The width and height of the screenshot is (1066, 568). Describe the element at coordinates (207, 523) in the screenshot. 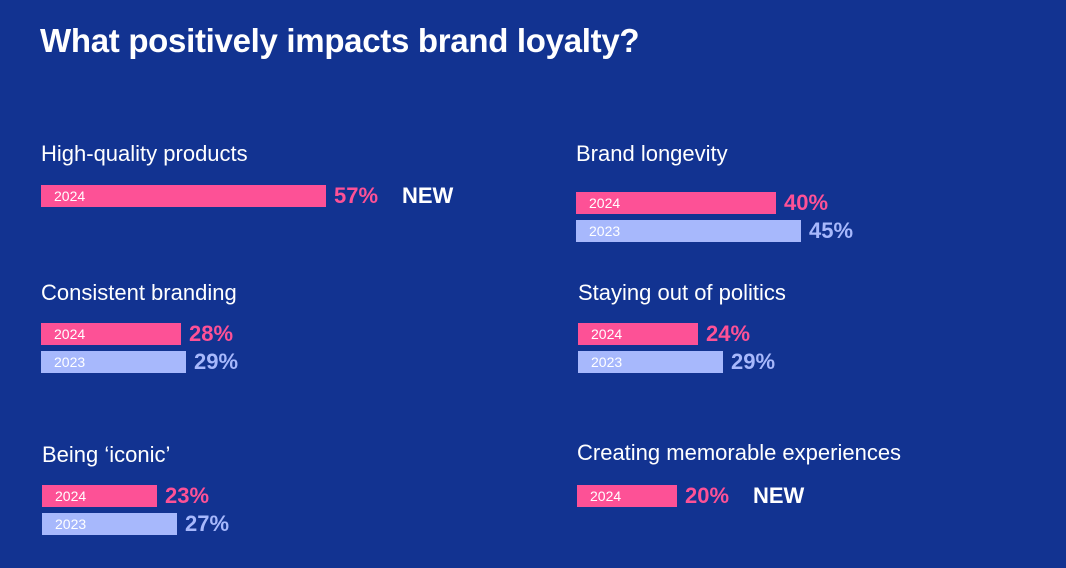

I see `value-label: 27%` at that location.